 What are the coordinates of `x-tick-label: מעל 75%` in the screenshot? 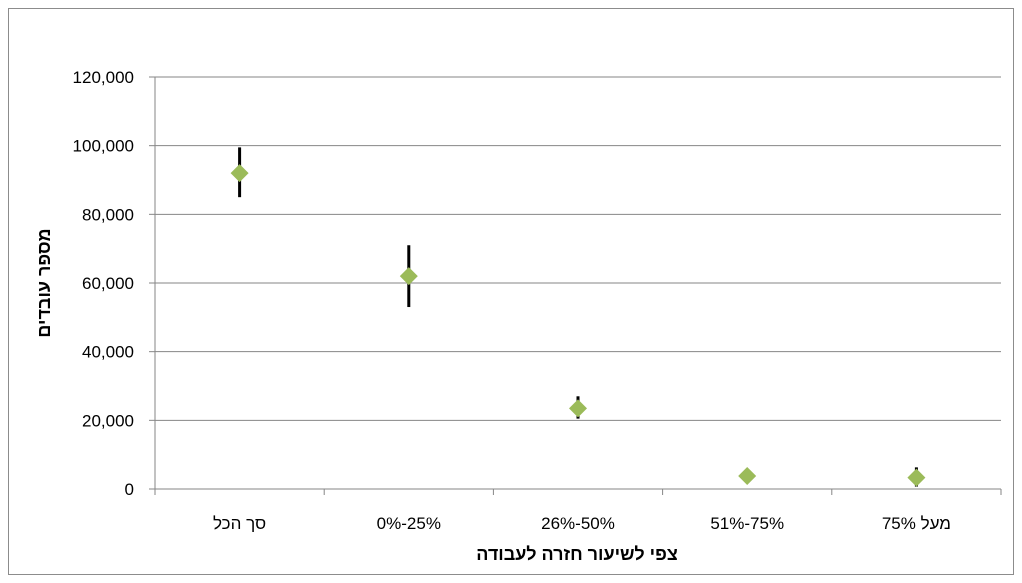 It's located at (916, 523).